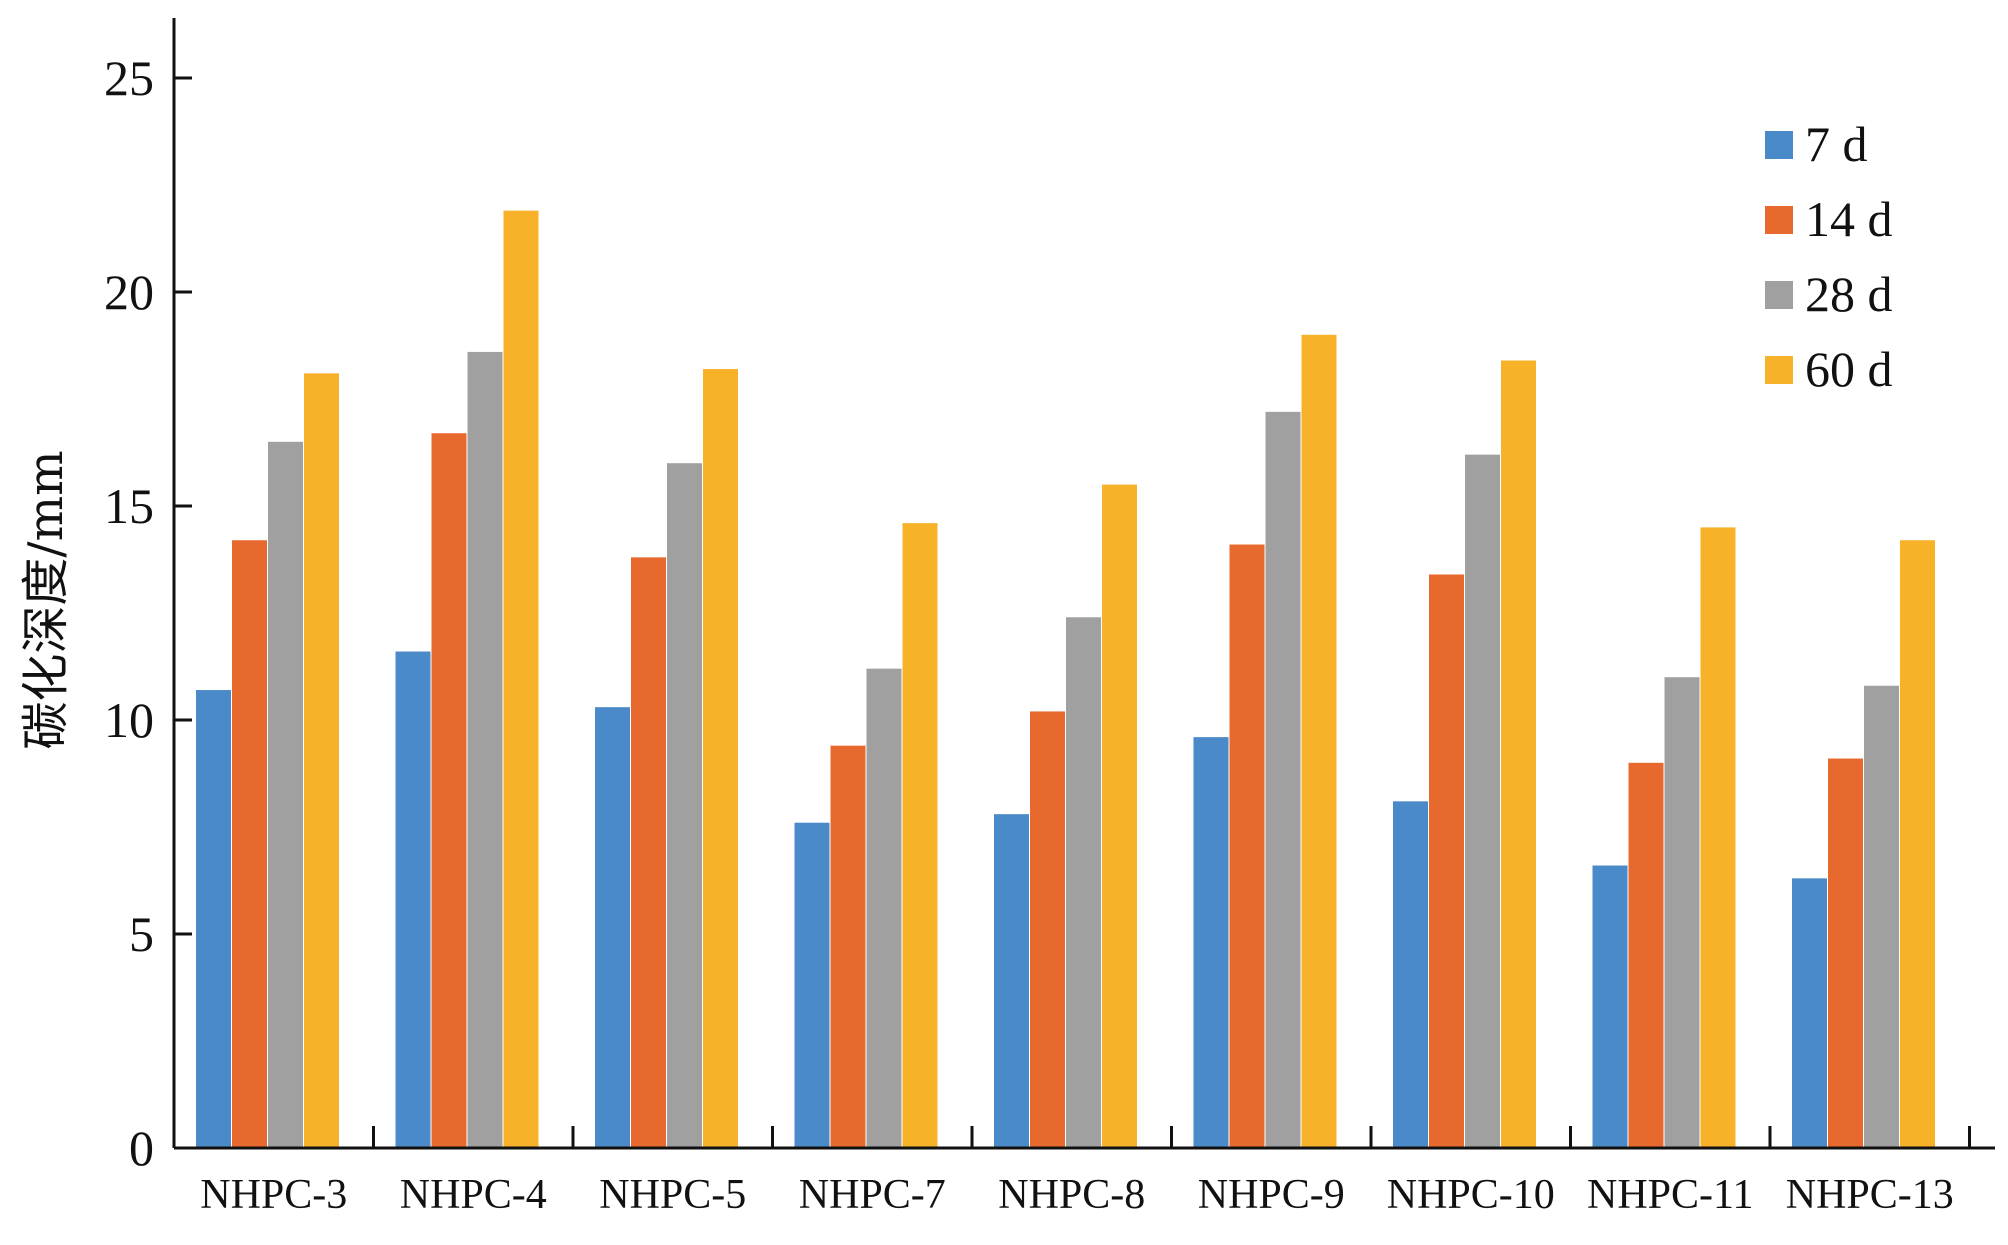 This screenshot has height=1245, width=2008. What do you see at coordinates (129, 506) in the screenshot?
I see `y-tick-label: 15` at bounding box center [129, 506].